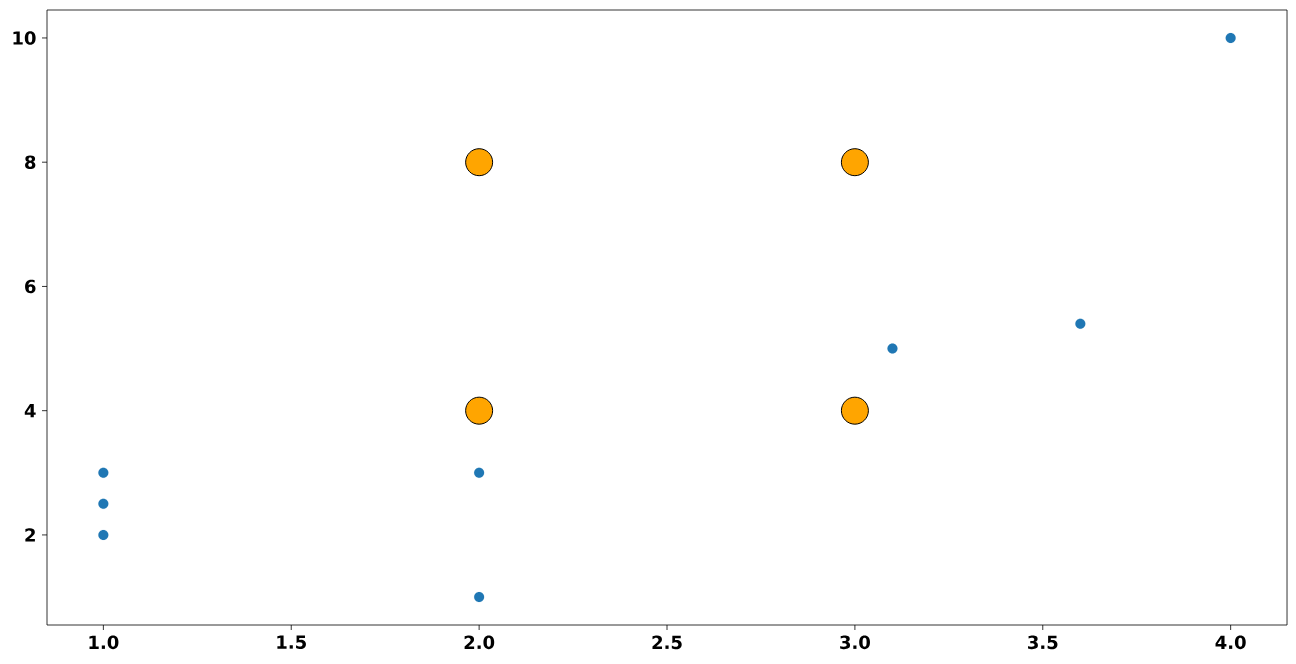 The height and width of the screenshot is (664, 1296). I want to click on x-tick-label: 4.0, so click(1230, 642).